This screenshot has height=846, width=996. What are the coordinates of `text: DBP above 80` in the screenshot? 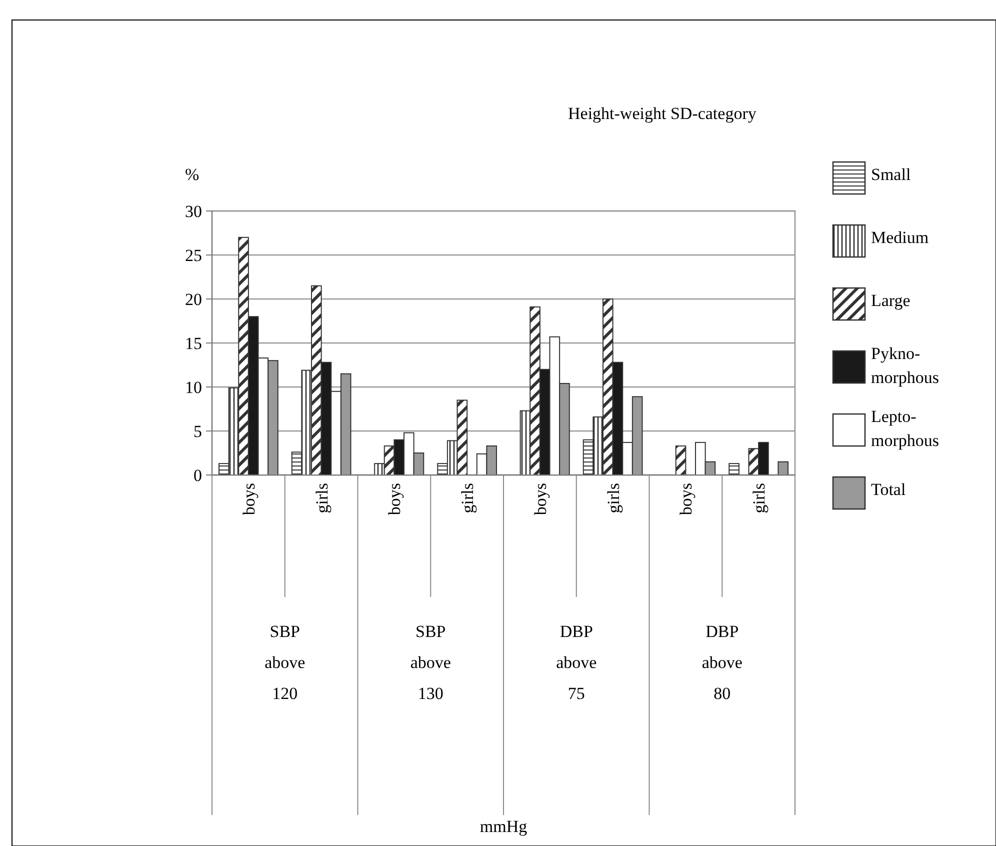 It's located at (722, 662).